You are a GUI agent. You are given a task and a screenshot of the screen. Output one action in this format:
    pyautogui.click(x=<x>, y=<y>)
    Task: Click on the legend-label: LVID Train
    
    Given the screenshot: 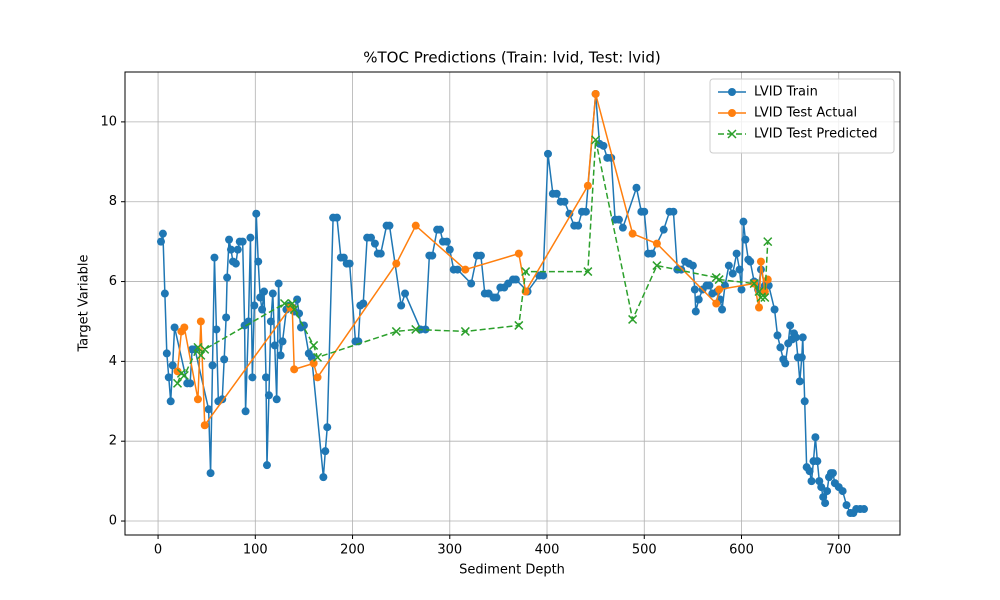 What is the action you would take?
    pyautogui.click(x=786, y=92)
    